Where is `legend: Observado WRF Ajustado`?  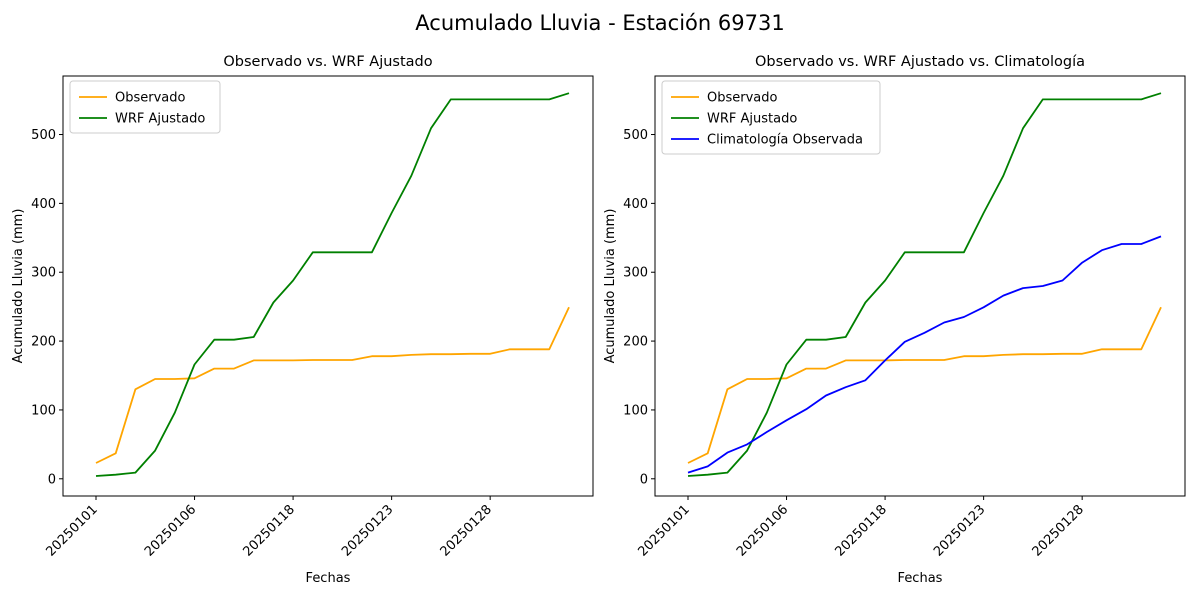
legend: Observado WRF Ajustado is located at coordinates (145, 107).